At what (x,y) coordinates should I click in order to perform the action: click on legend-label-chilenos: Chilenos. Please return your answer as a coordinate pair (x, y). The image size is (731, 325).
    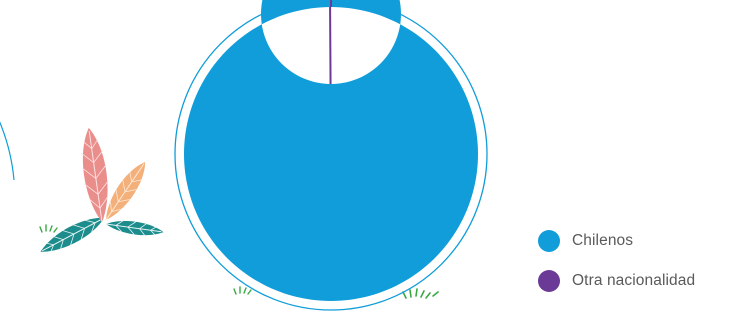
    Looking at the image, I should click on (603, 240).